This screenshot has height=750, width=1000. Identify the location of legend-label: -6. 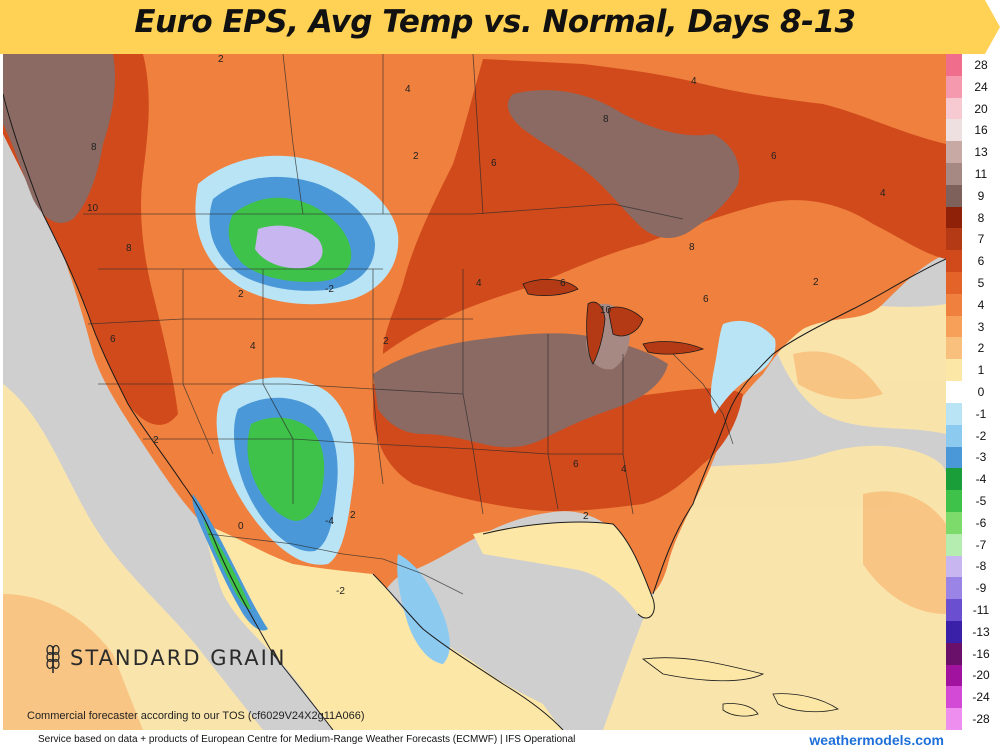
(981, 522).